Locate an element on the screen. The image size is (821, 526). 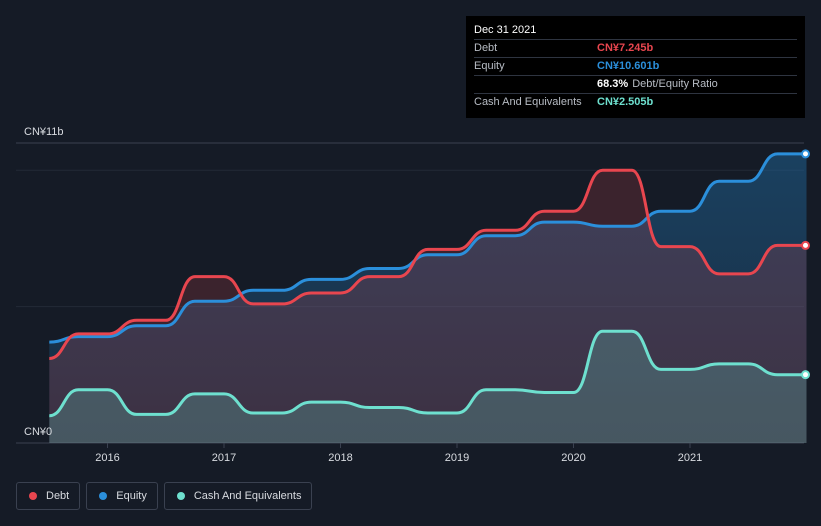
legend-item-debt: Debt is located at coordinates (48, 496).